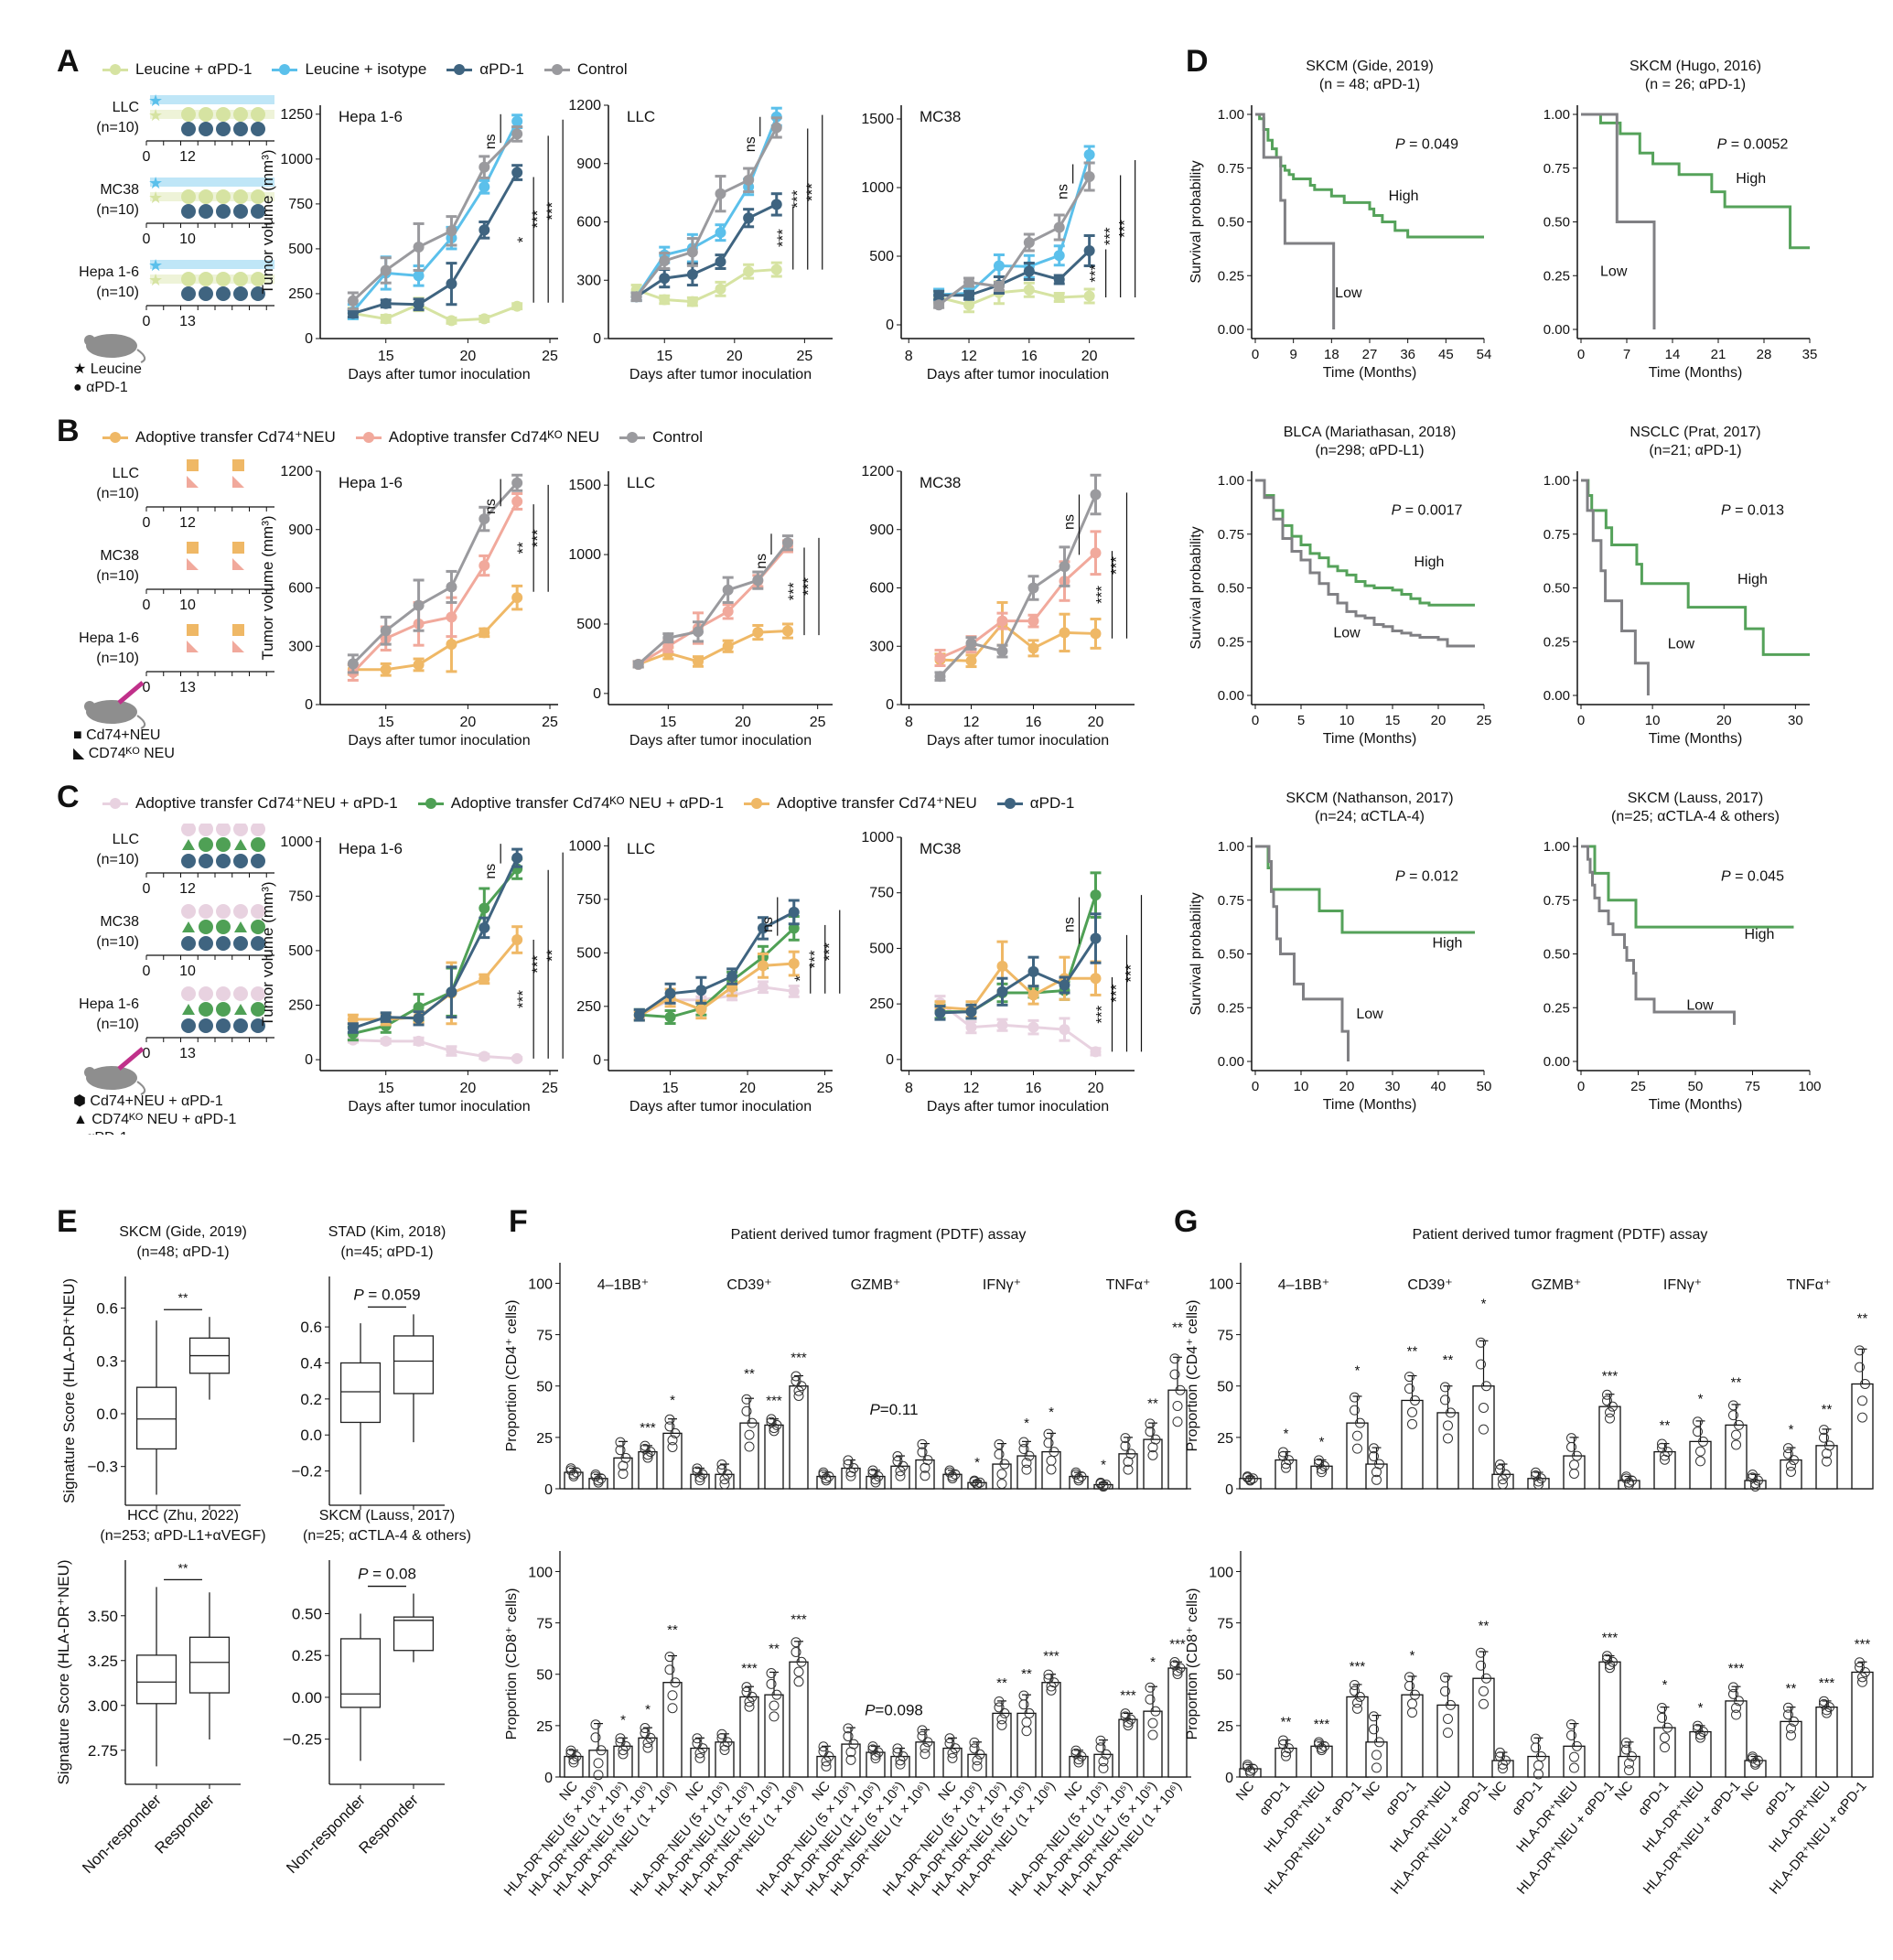 Image resolution: width=1893 pixels, height=1960 pixels. I want to click on y-tick-label: 750, so click(300, 896).